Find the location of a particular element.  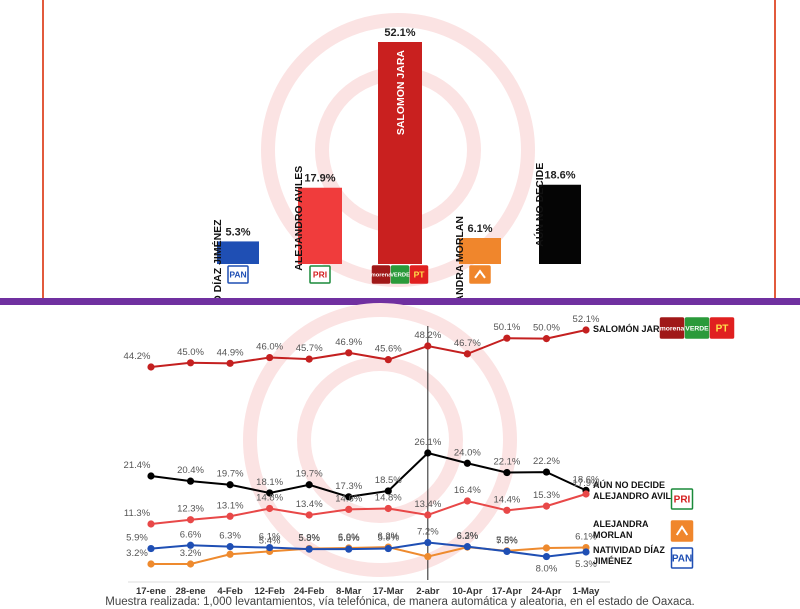

data-label: 17.9% is located at coordinates (586, 483).